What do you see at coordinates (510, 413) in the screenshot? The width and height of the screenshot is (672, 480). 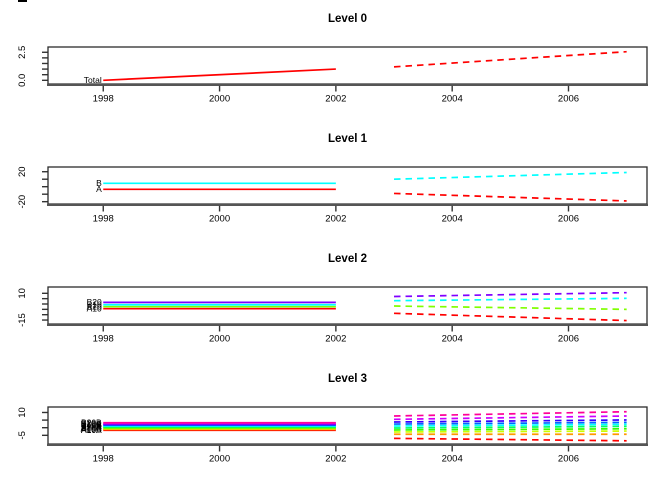 I see `series-forecast-line-B20B` at bounding box center [510, 413].